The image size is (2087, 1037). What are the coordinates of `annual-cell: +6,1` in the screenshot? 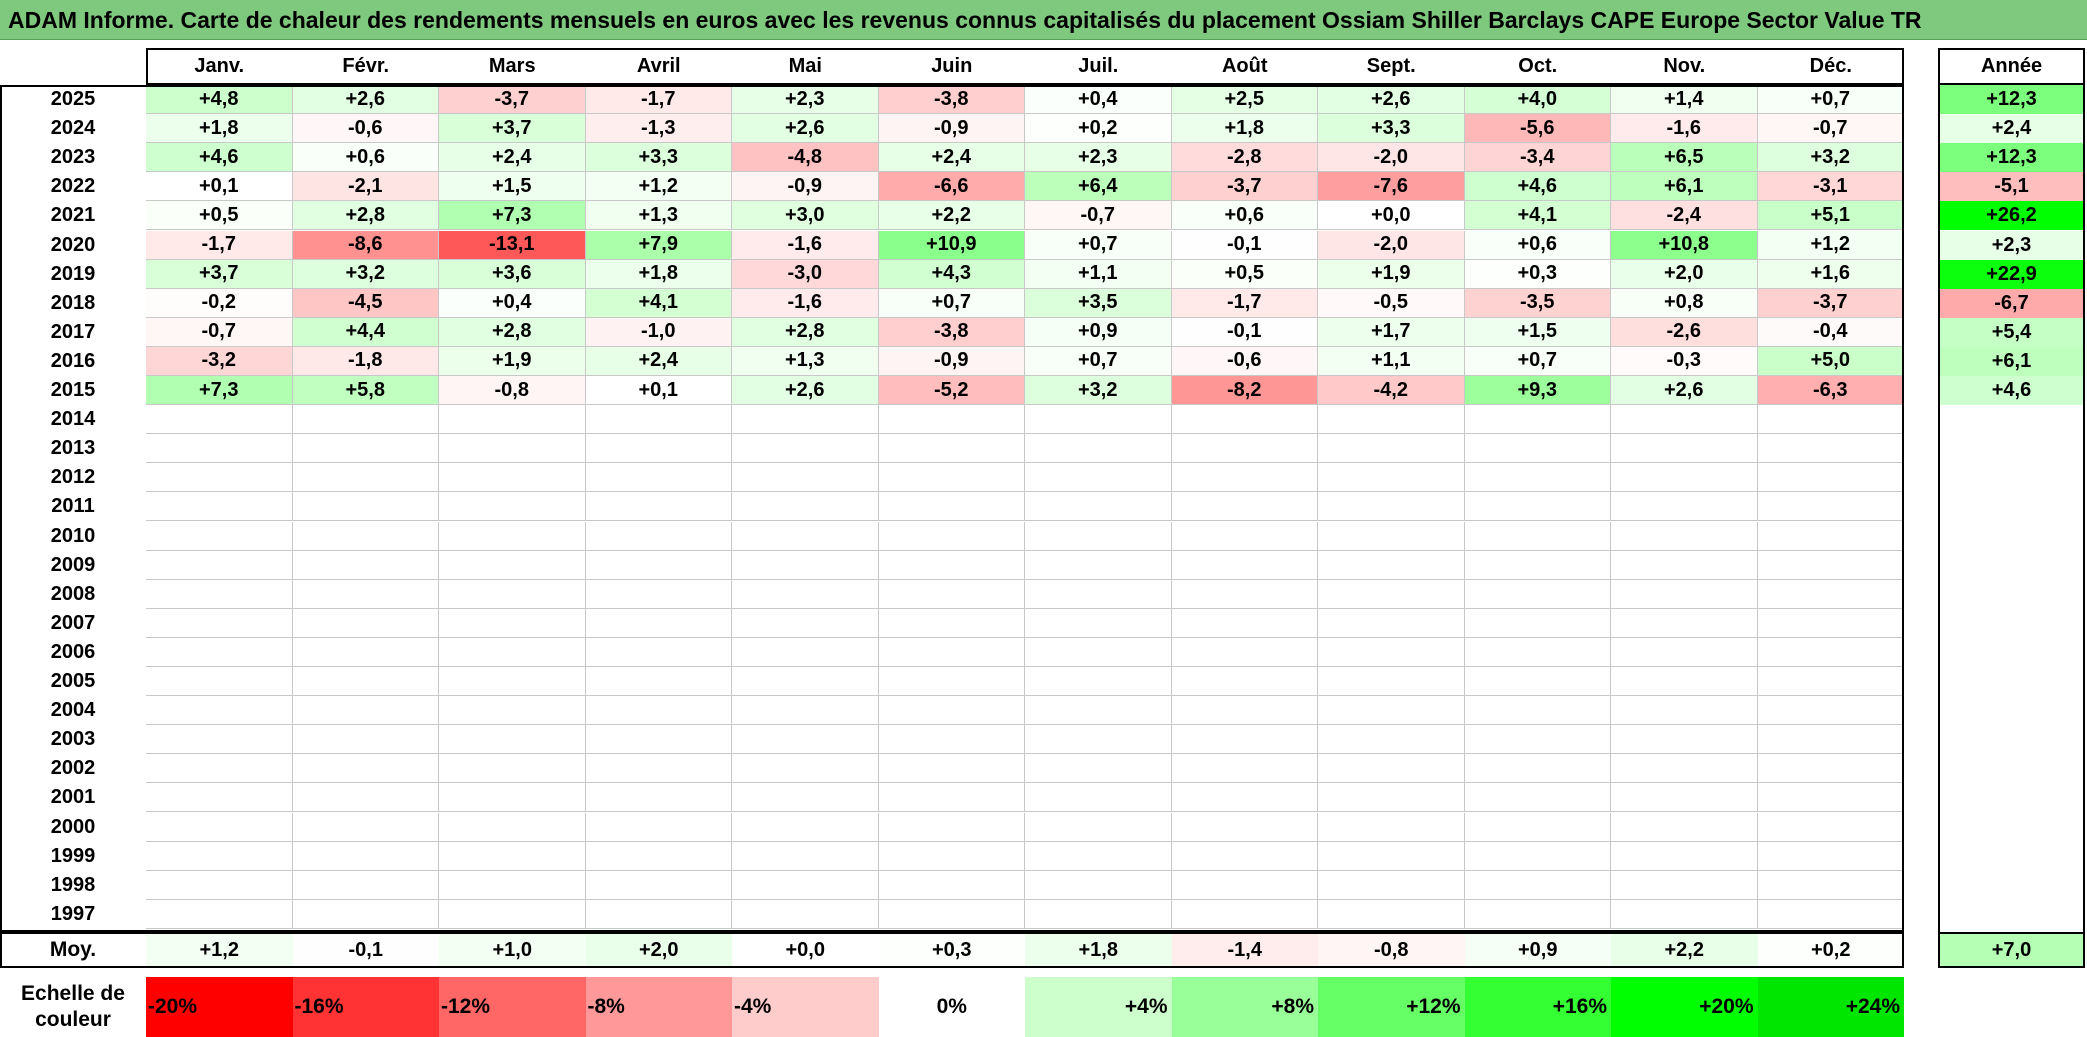 It's located at (2011, 361).